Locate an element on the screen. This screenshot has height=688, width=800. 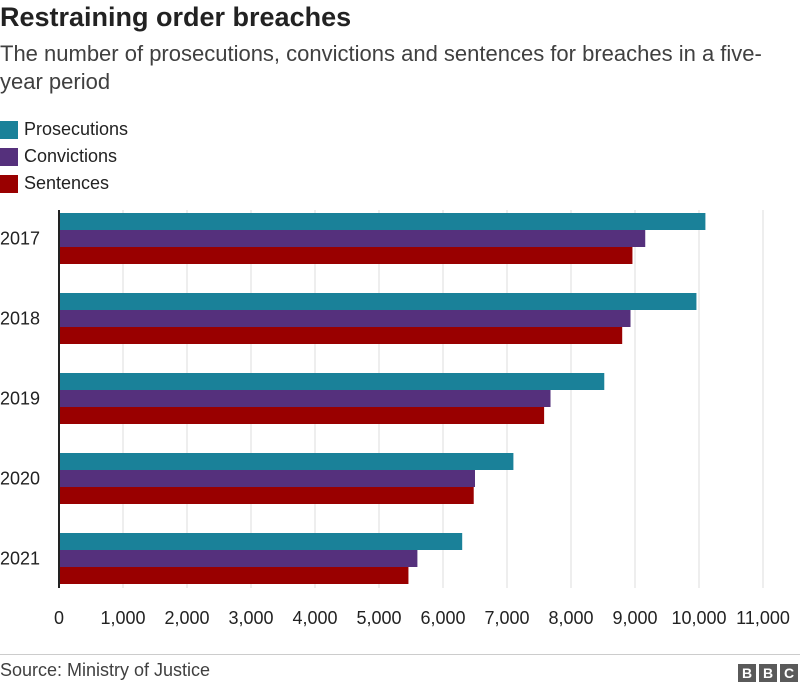
x-tick-label: 11,000 is located at coordinates (763, 618).